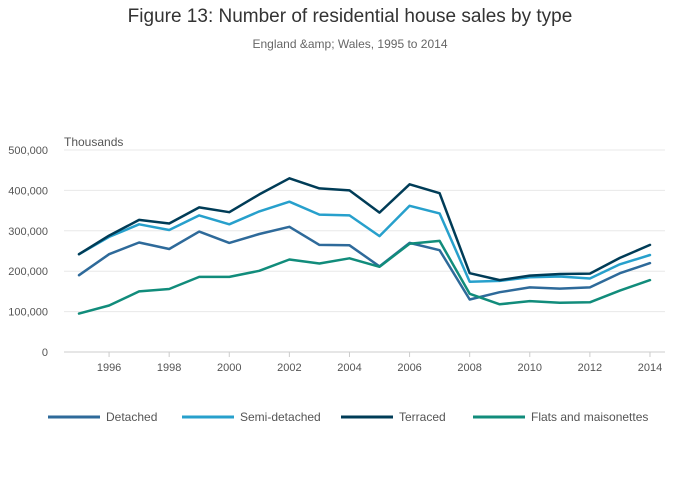 Image resolution: width=700 pixels, height=502 pixels. I want to click on series-line-semi-detached, so click(364, 241).